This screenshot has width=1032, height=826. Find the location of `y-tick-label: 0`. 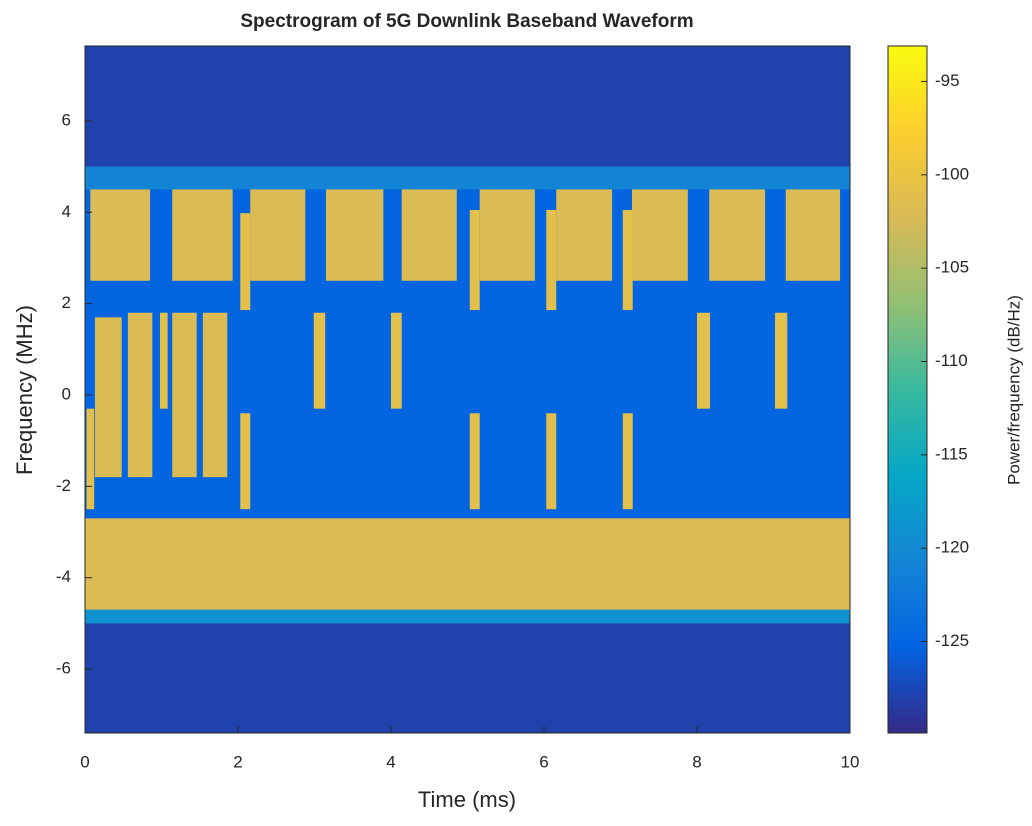

y-tick-label: 0 is located at coordinates (66, 393).